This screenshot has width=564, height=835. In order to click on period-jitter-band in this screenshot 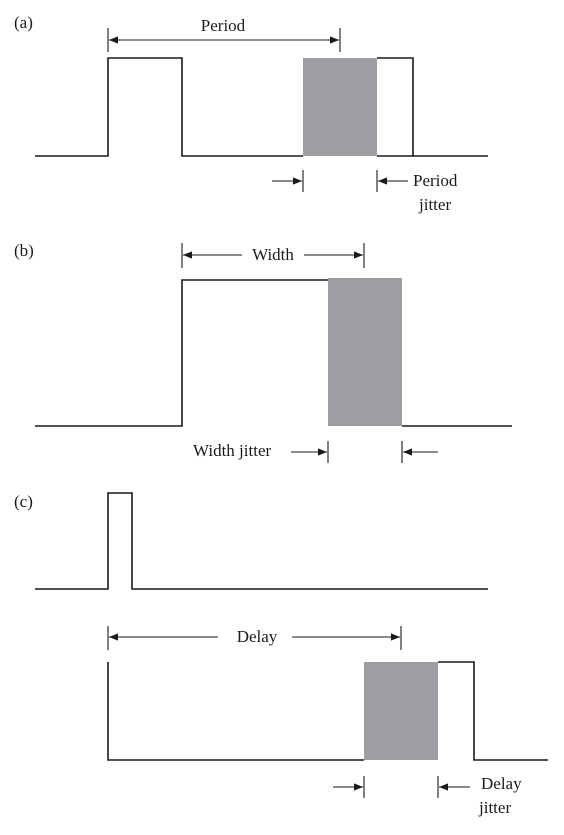, I will do `click(340, 107)`.